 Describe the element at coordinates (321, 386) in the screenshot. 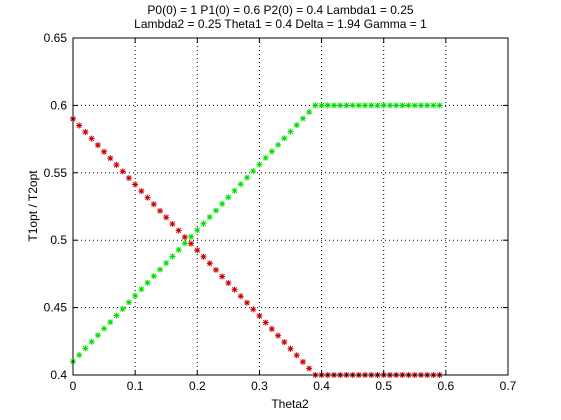

I see `x-tick-label: 0.4` at that location.